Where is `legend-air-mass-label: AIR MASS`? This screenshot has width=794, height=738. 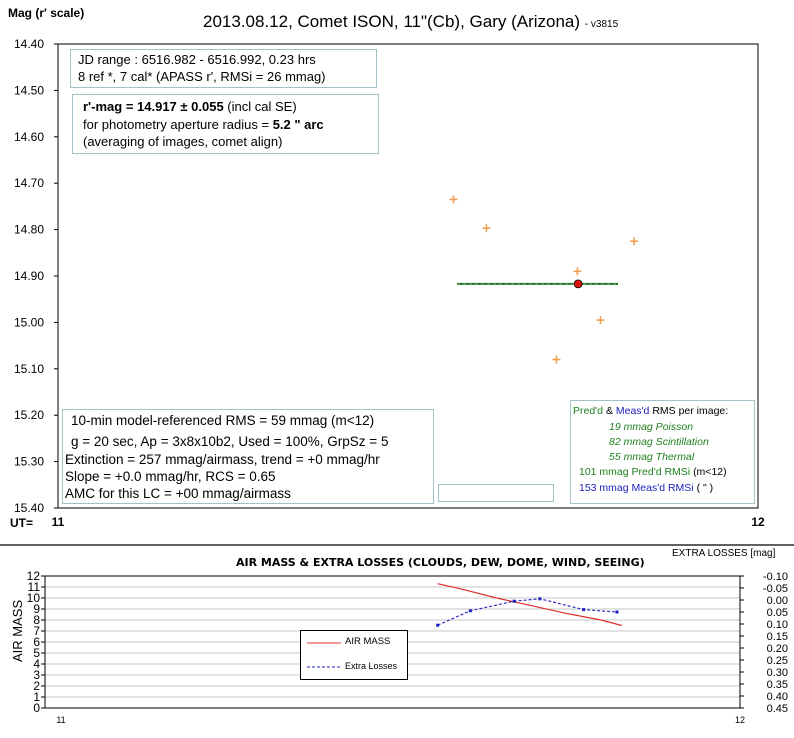 legend-air-mass-label: AIR MASS is located at coordinates (368, 641).